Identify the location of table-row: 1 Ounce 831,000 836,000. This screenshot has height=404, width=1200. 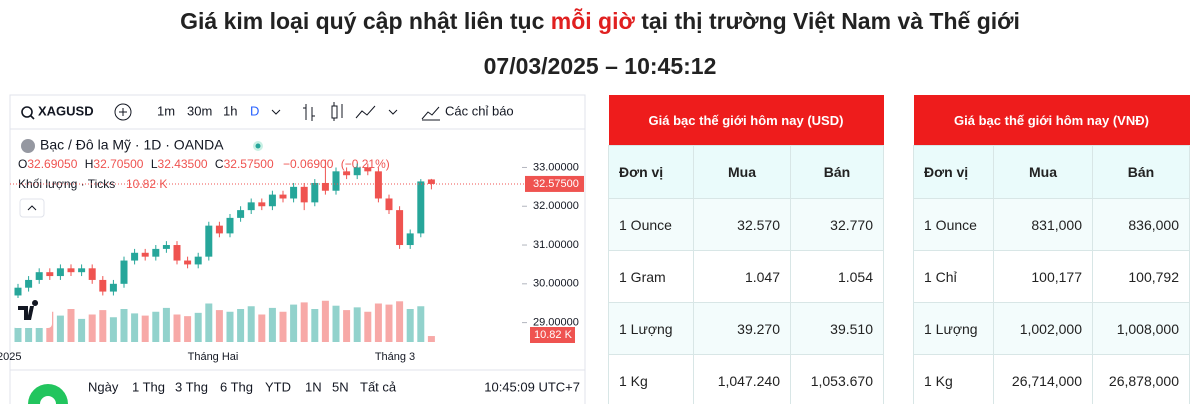
(1051, 224).